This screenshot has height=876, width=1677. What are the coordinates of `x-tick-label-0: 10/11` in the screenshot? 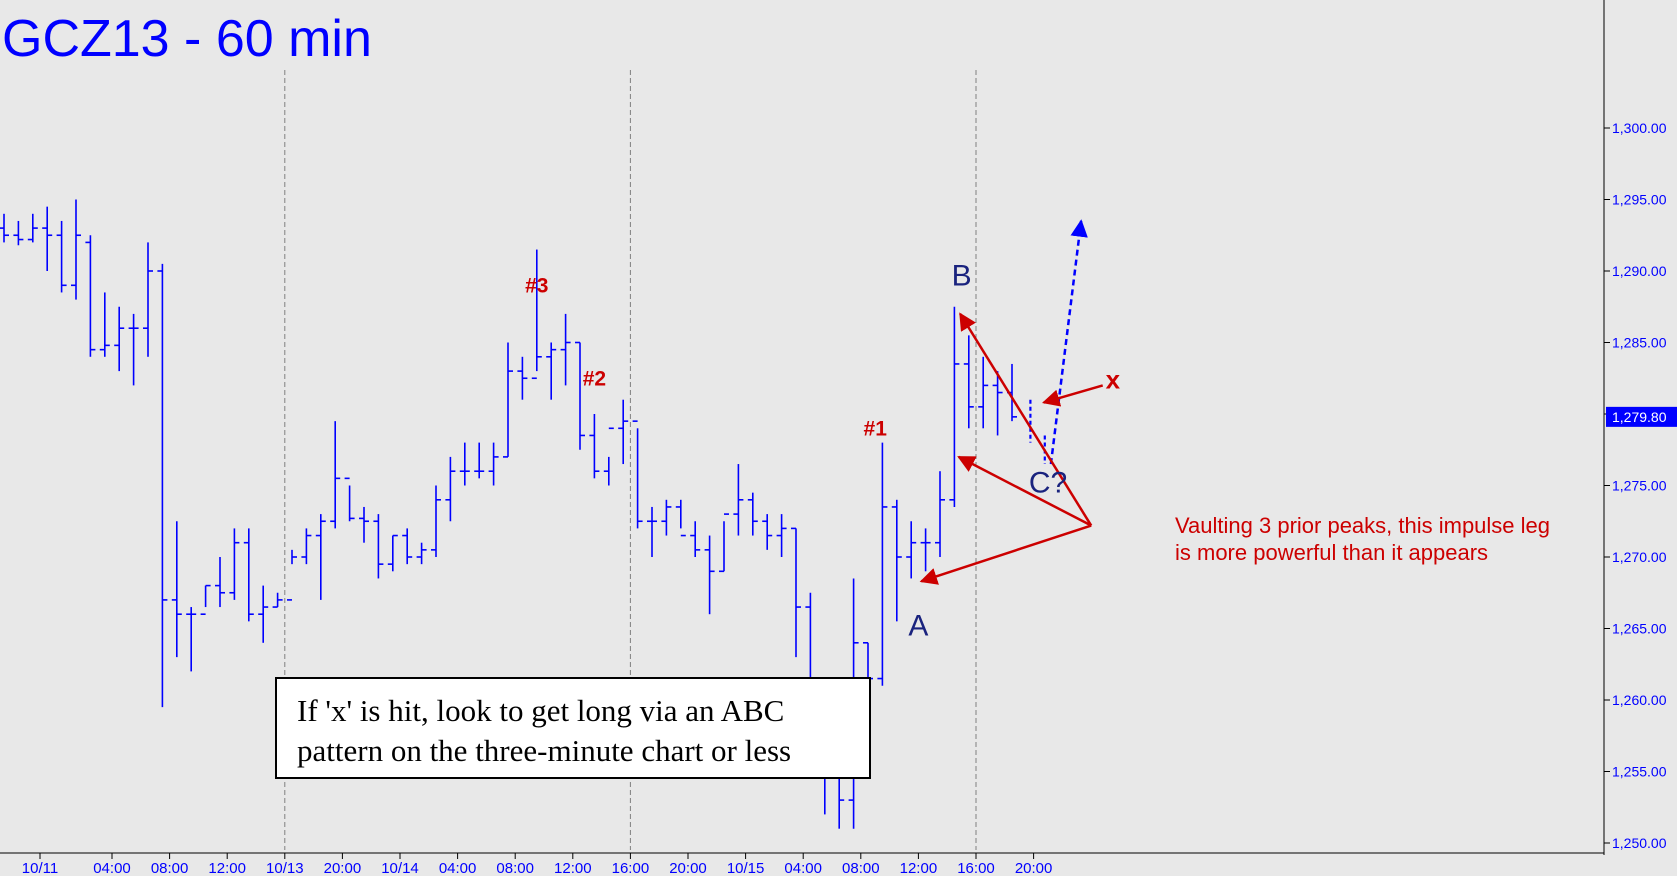 It's located at (40, 868).